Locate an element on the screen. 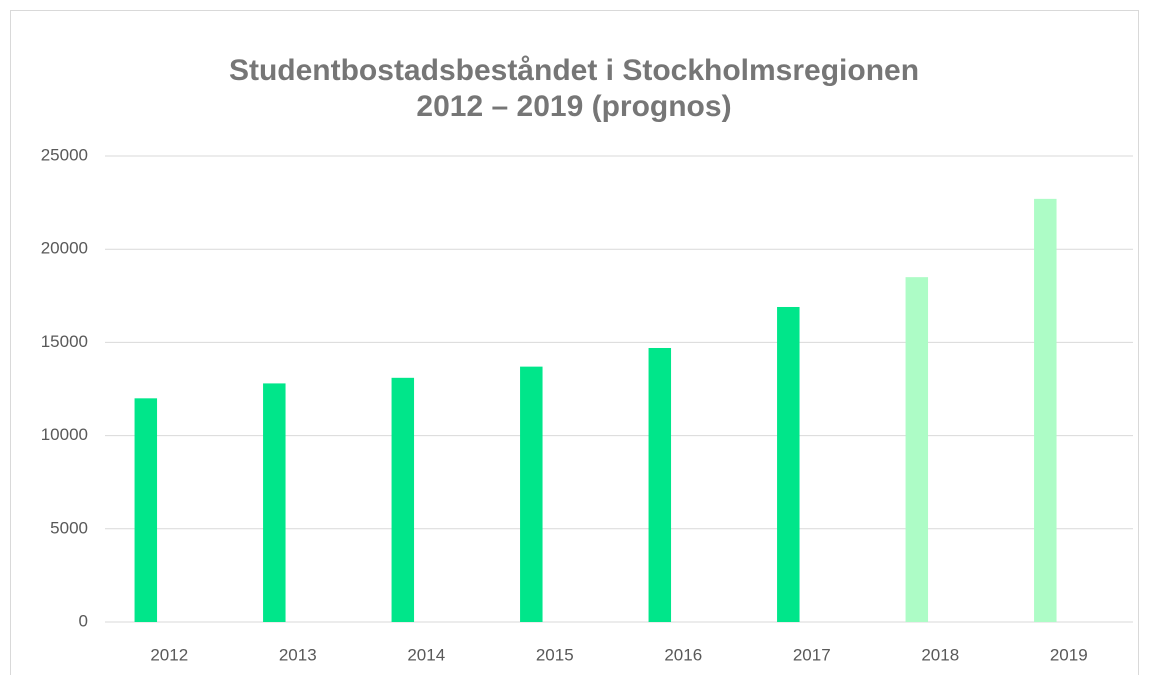  x-tick-label: 2018 is located at coordinates (940, 654).